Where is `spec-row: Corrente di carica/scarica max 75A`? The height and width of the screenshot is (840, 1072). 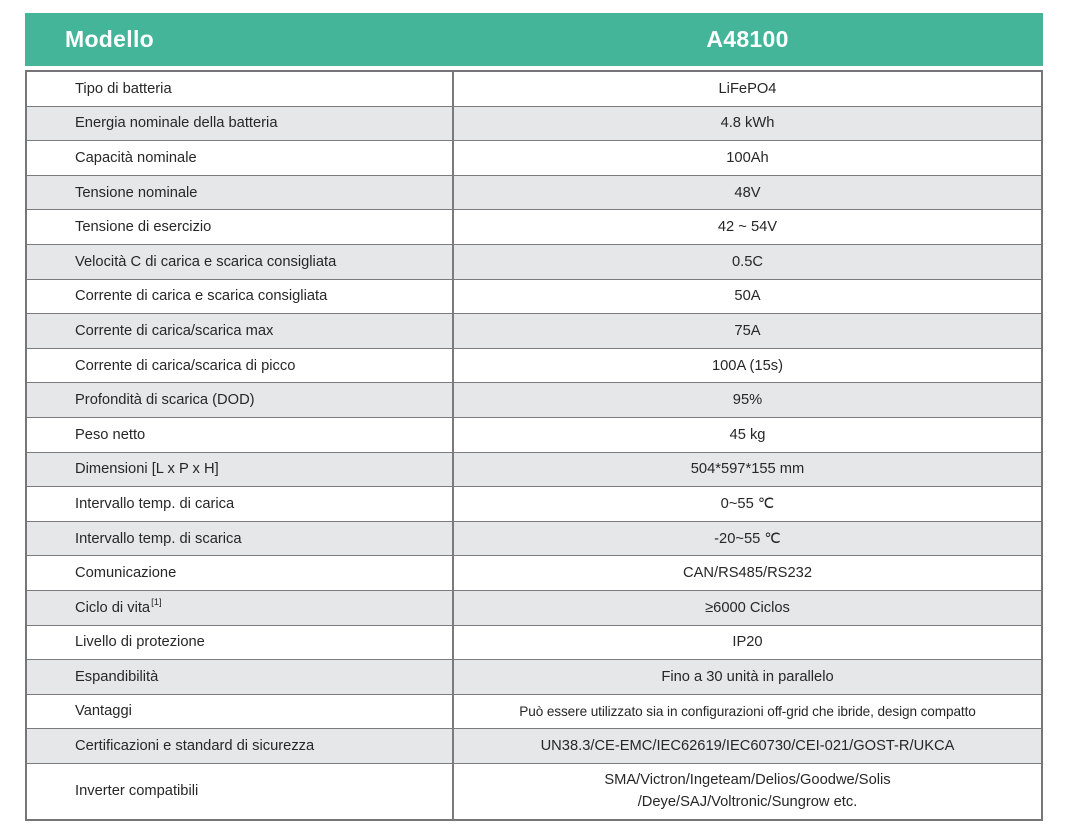
spec-row: Corrente di carica/scarica max 75A is located at coordinates (534, 331).